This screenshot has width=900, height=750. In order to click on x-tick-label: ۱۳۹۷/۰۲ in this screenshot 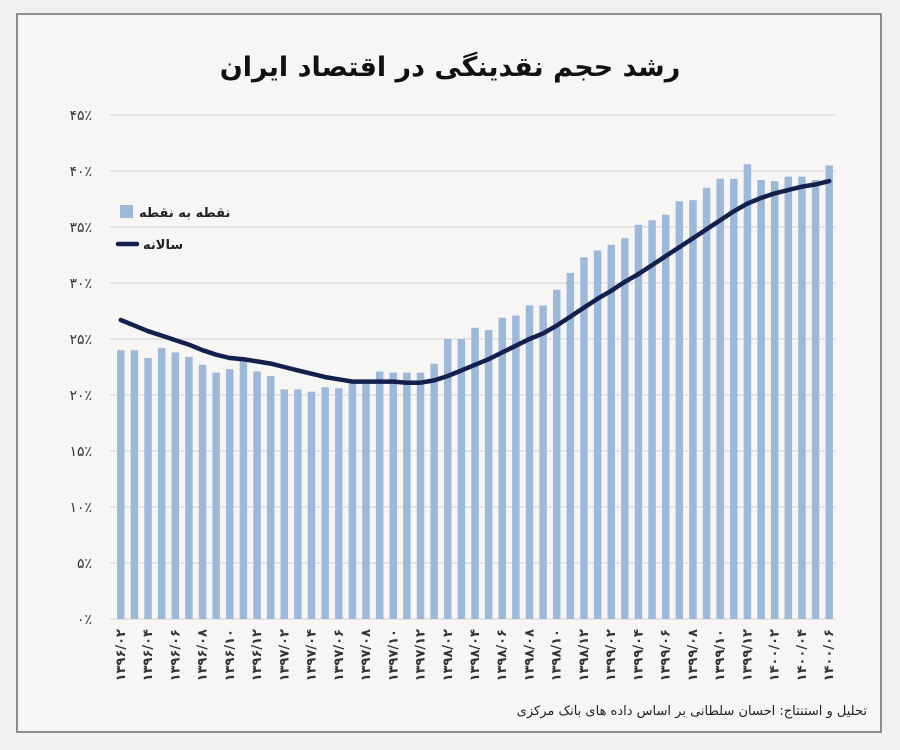, I will do `click(284, 655)`.